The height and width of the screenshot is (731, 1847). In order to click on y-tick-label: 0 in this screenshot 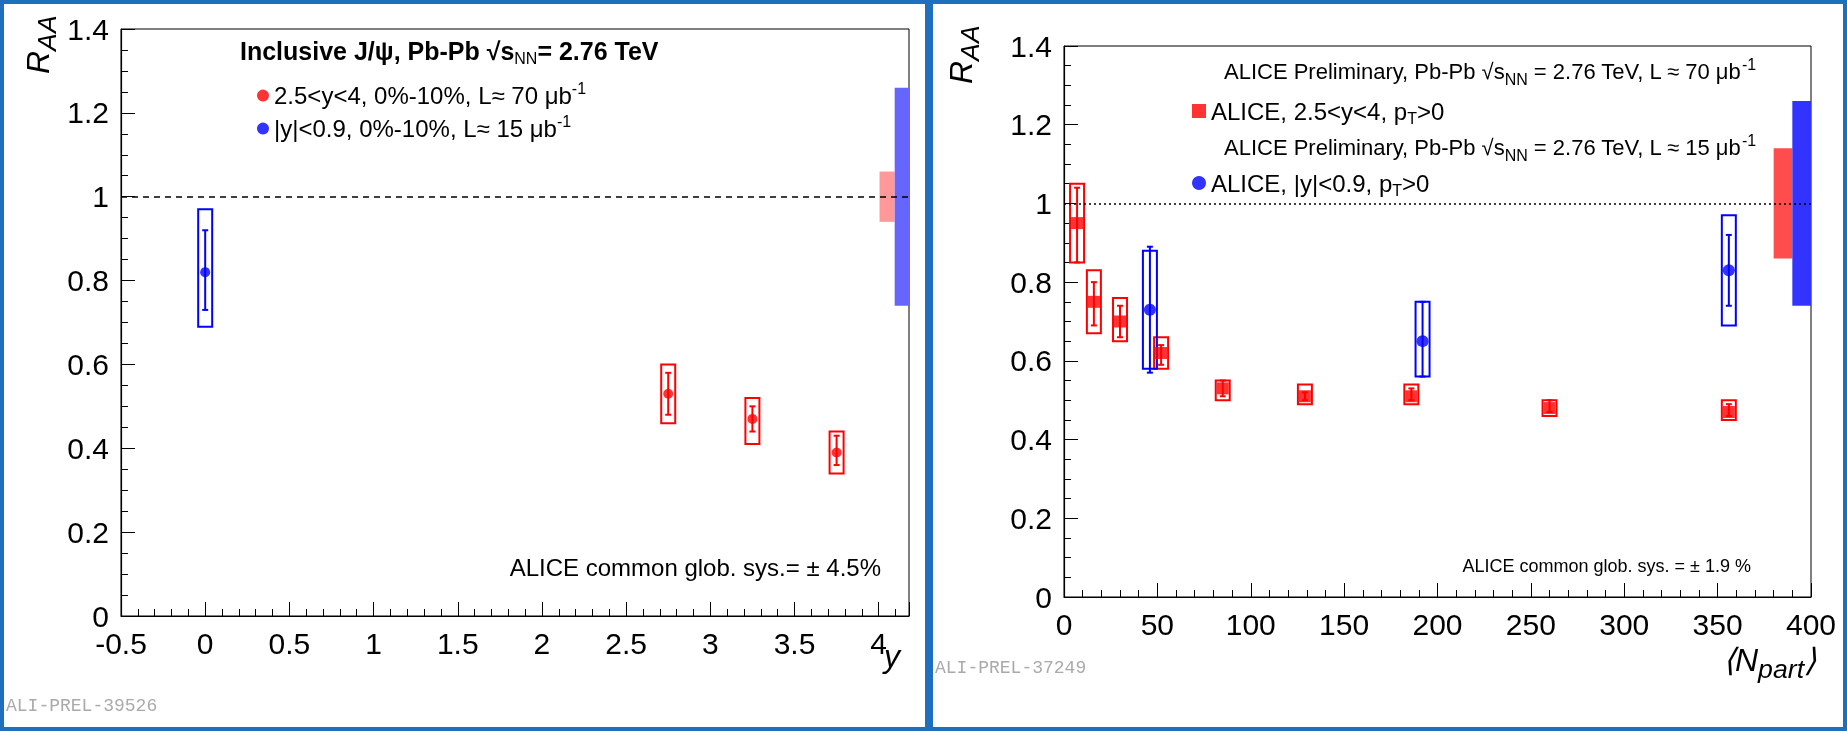, I will do `click(1043, 597)`.